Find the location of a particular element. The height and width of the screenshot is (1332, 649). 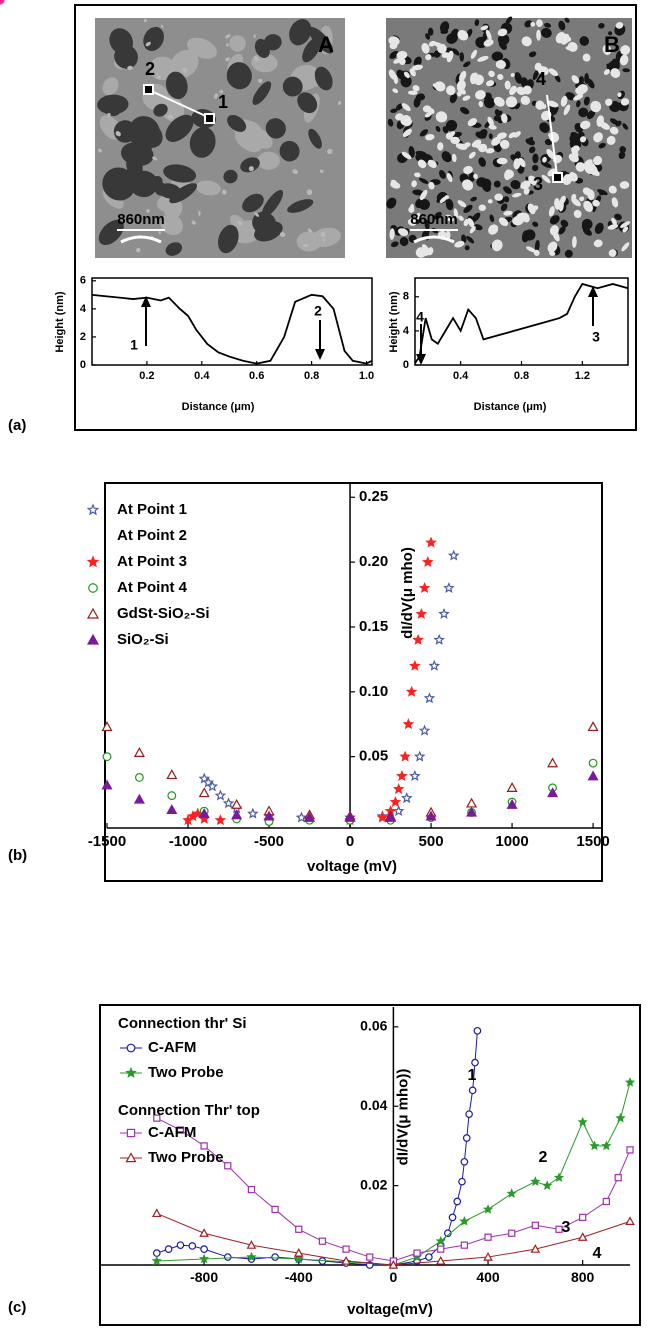

legend-group-title: Connection Thr' top is located at coordinates (189, 1110).